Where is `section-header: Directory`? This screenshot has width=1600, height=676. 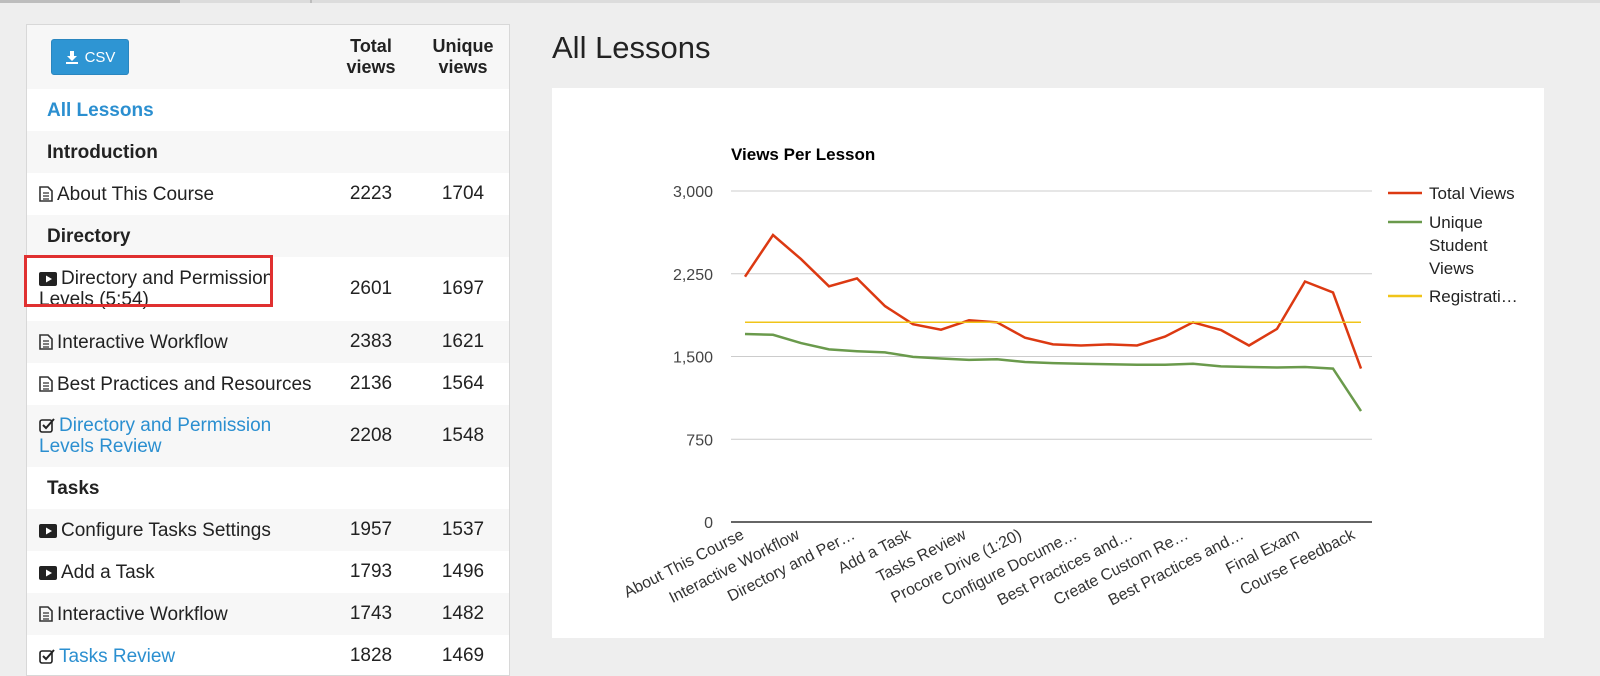 section-header: Directory is located at coordinates (268, 236).